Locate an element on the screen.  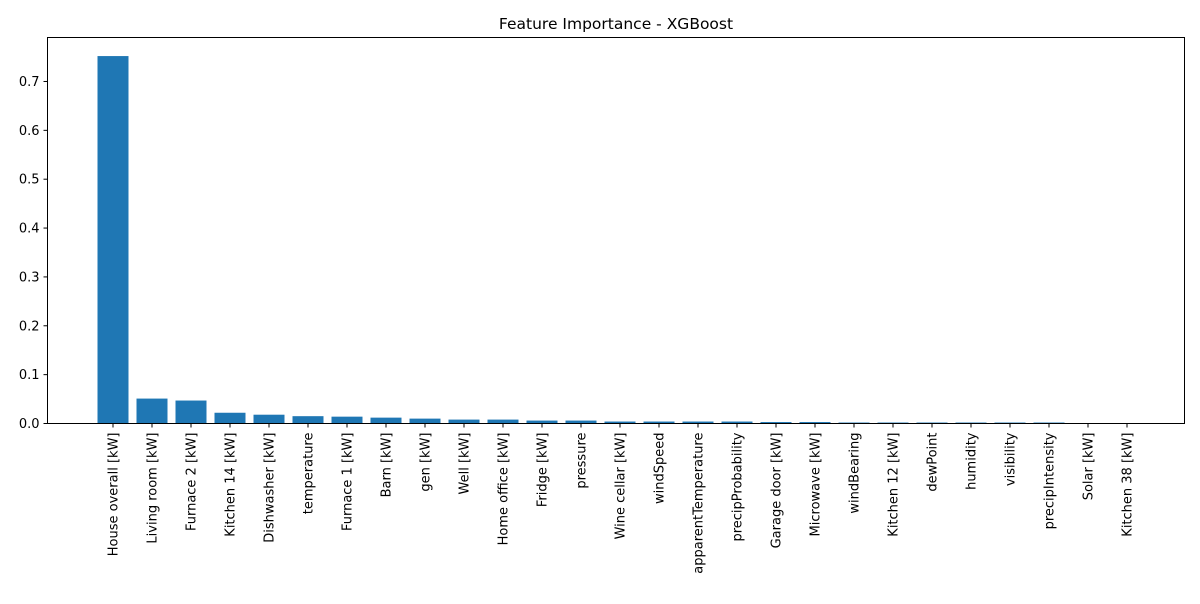
x-tick-label-3: Kitchen 14 [kW] is located at coordinates (231, 485).